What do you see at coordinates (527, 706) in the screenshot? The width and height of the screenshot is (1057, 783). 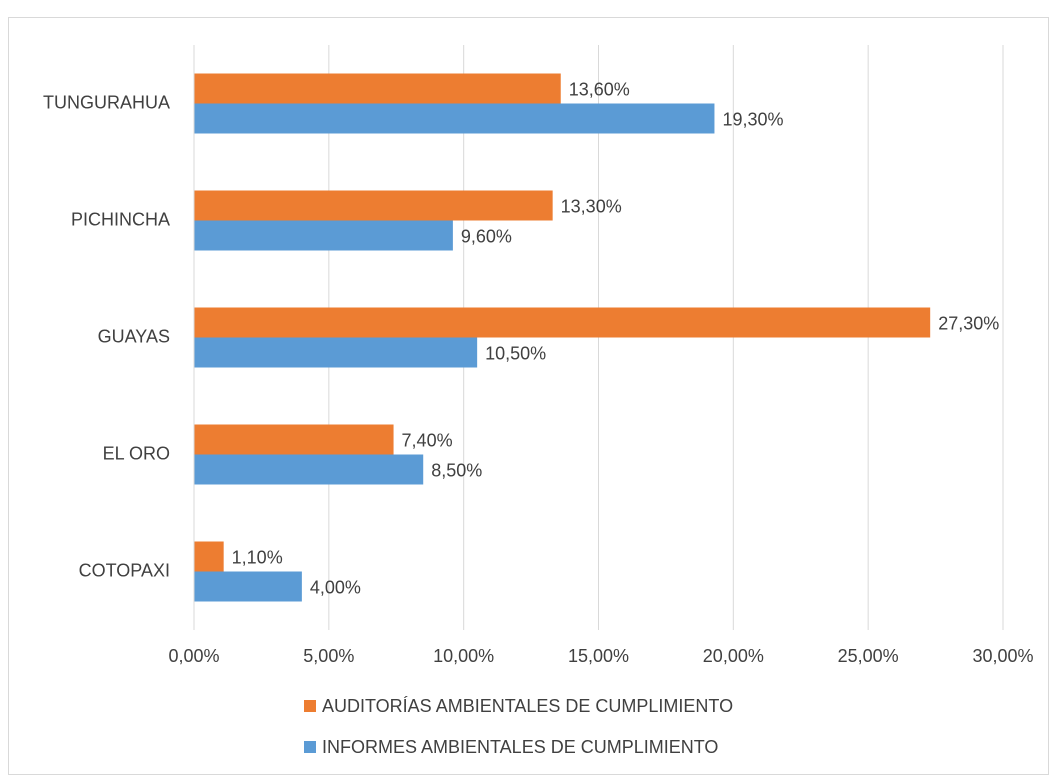 I see `legend-label: AUDITORÍAS AMBIENTALES DE CUMPLIMIENTO` at bounding box center [527, 706].